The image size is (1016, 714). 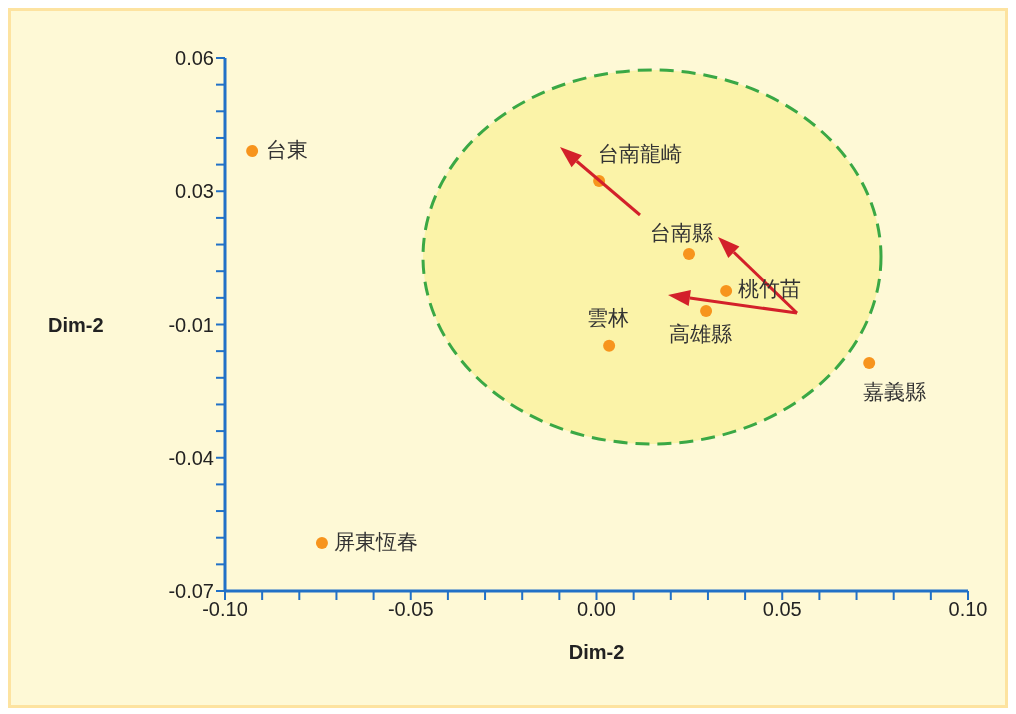 What do you see at coordinates (895, 391) in the screenshot?
I see `annotation: 嘉義縣` at bounding box center [895, 391].